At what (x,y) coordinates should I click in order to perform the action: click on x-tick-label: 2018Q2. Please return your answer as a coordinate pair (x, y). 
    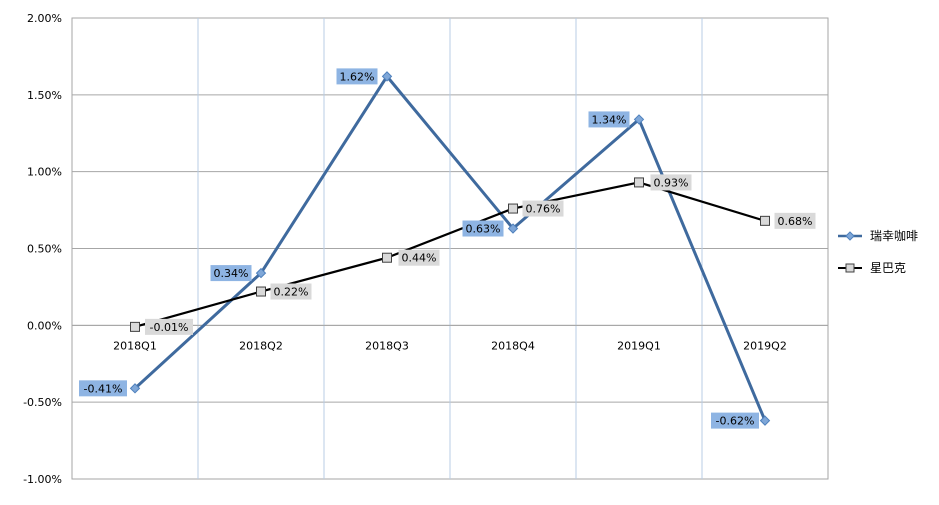
    Looking at the image, I should click on (261, 345).